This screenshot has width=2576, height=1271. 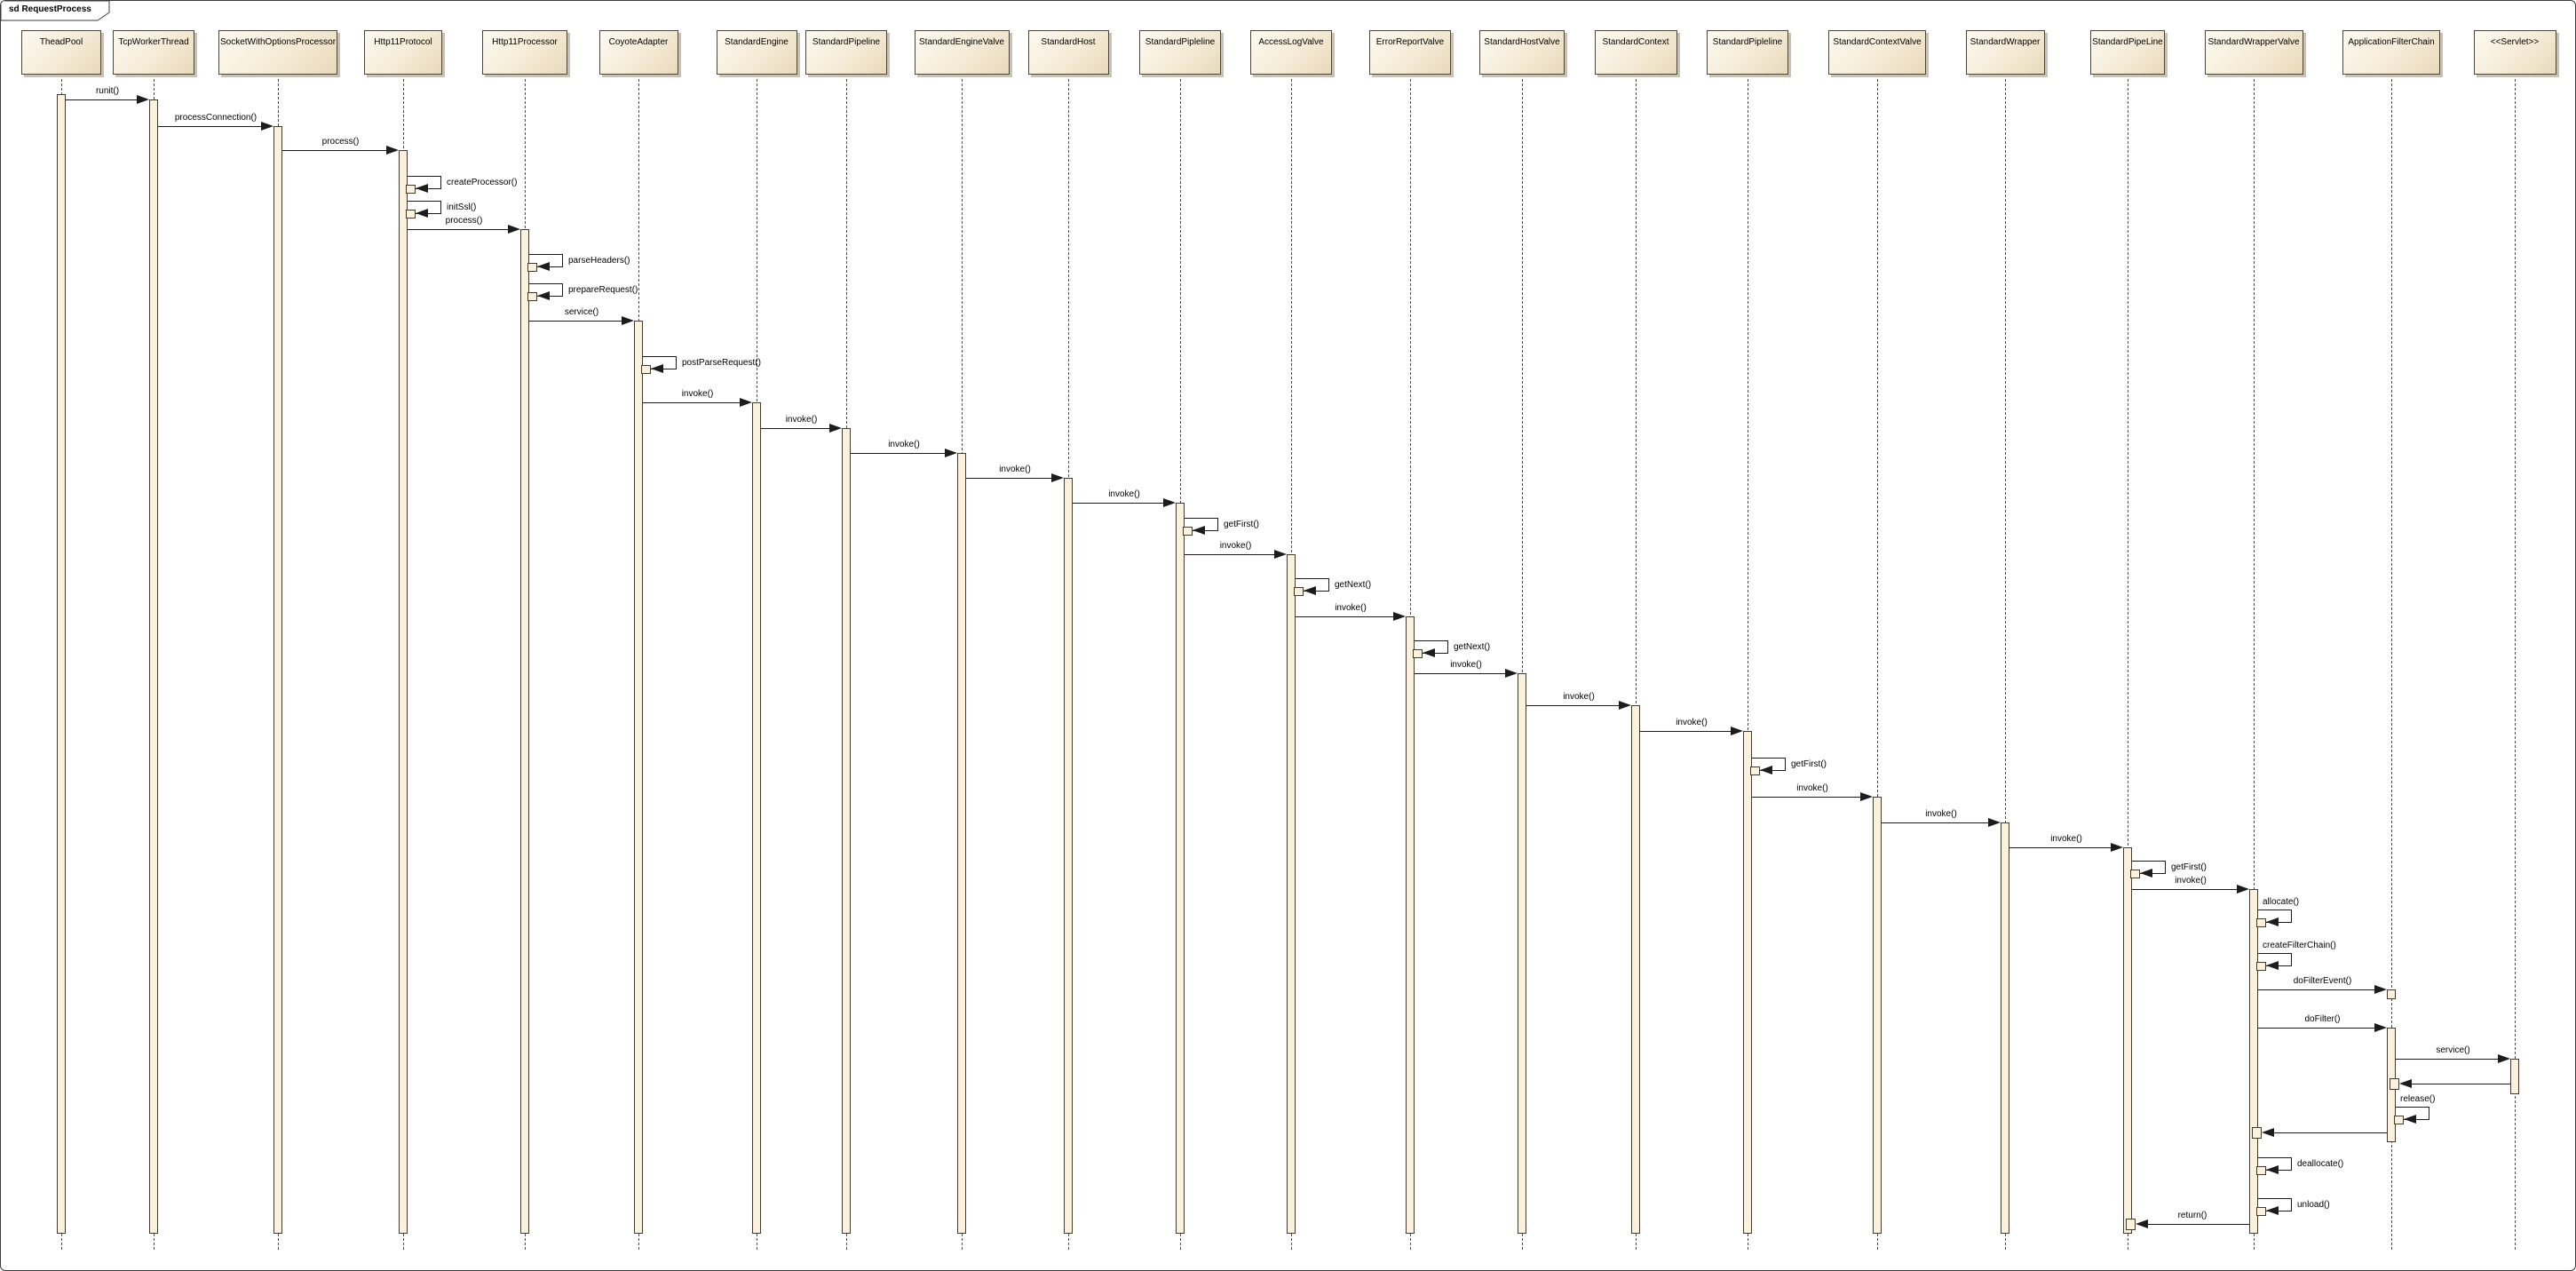 What do you see at coordinates (757, 53) in the screenshot?
I see `lifeline-box: StandardEngine` at bounding box center [757, 53].